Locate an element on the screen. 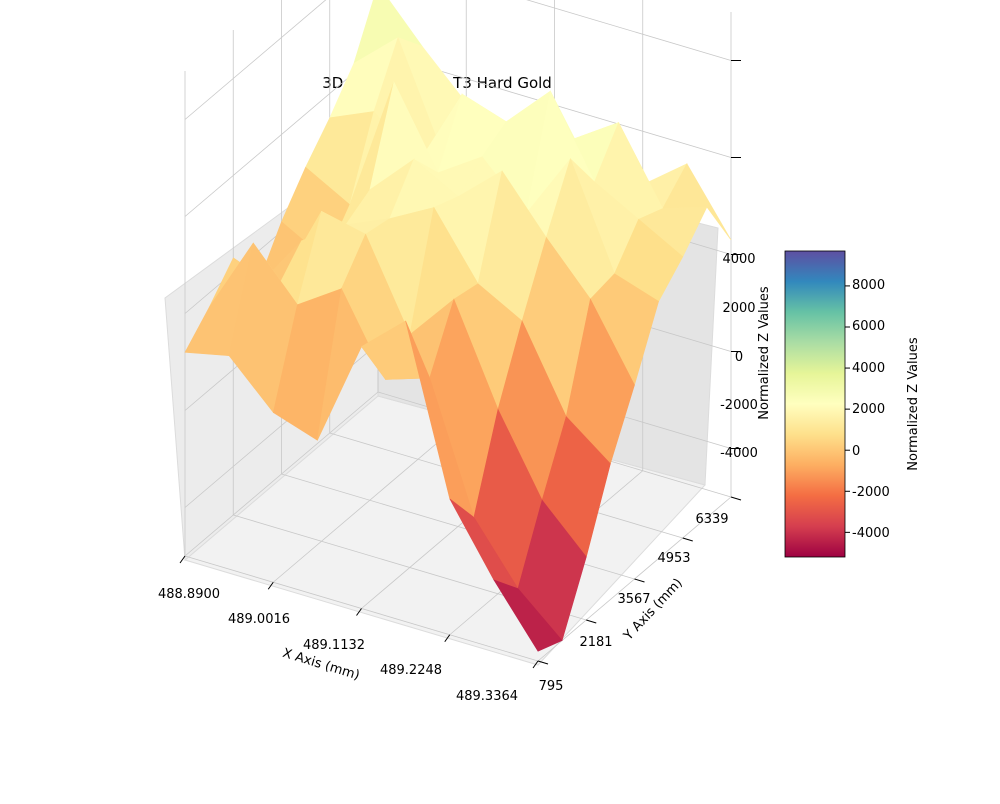 This screenshot has width=1000, height=804. y-tick-label: 6339 is located at coordinates (711, 519).